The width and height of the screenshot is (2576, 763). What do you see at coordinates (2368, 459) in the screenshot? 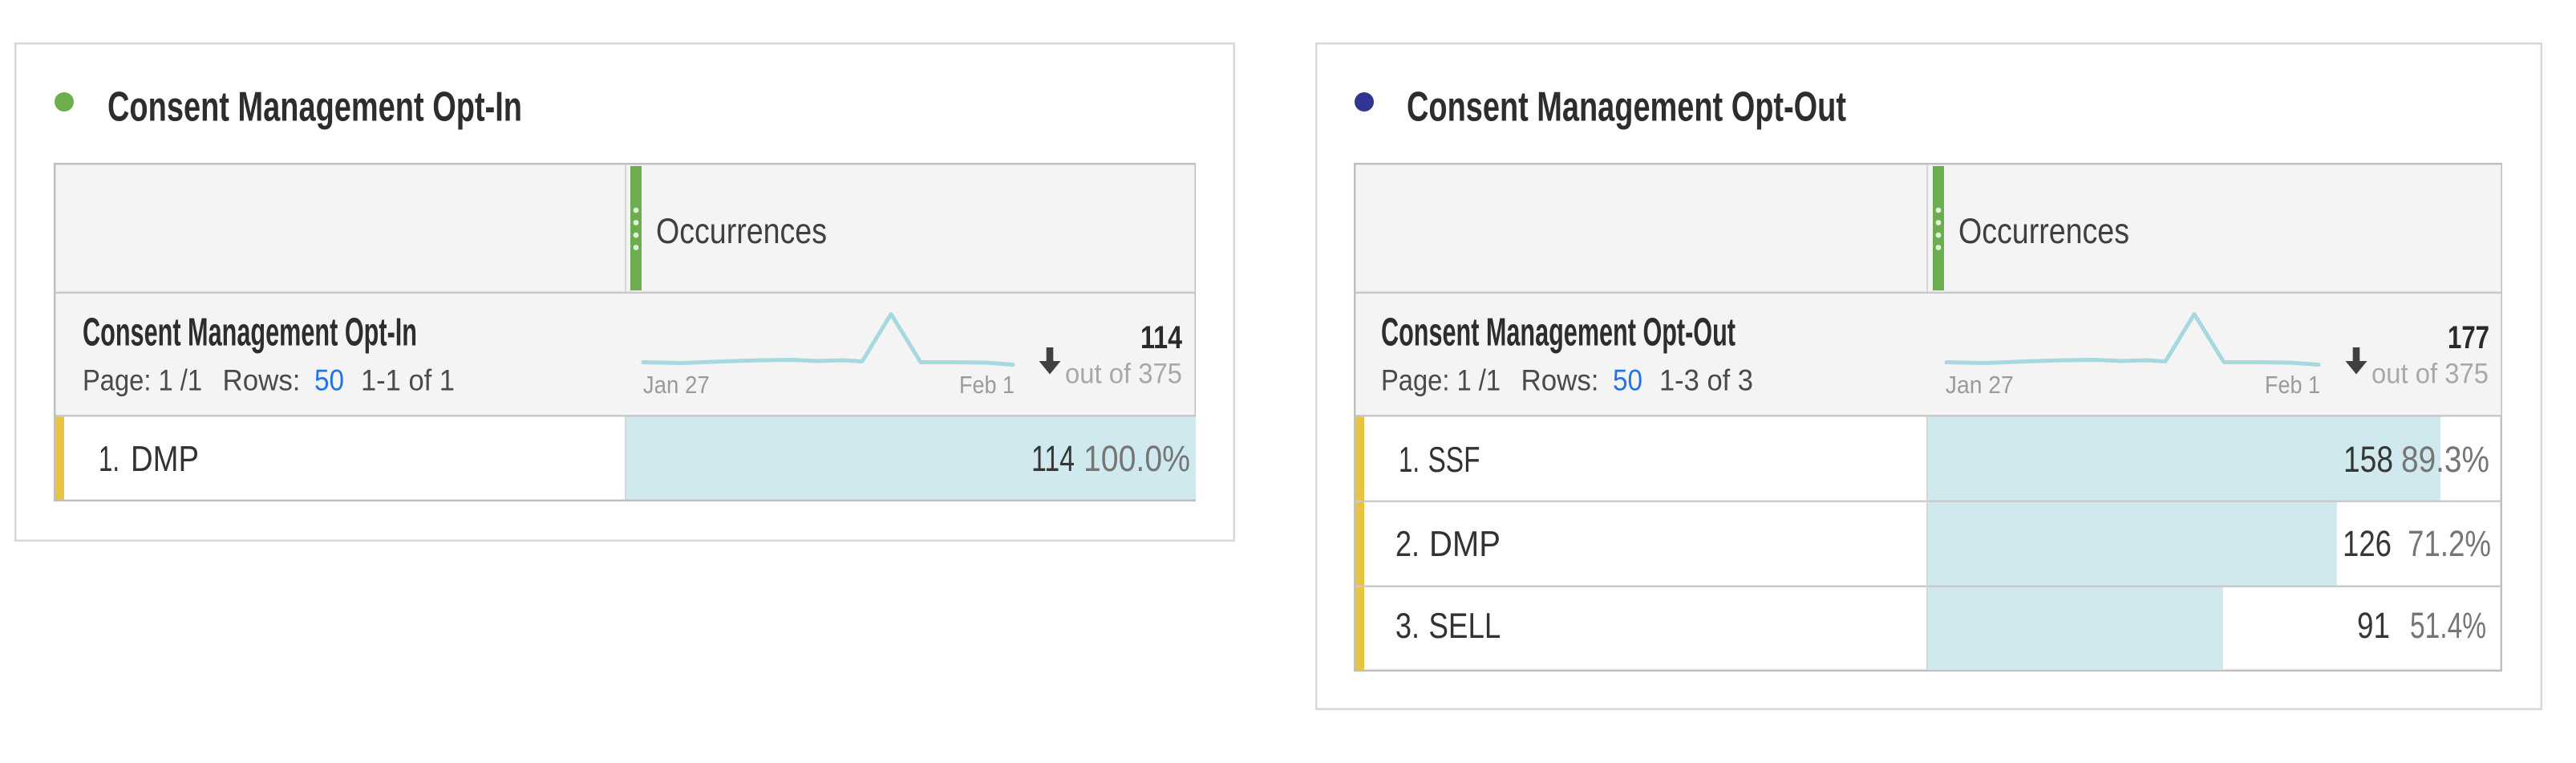
I see `svg-text: 158` at bounding box center [2368, 459].